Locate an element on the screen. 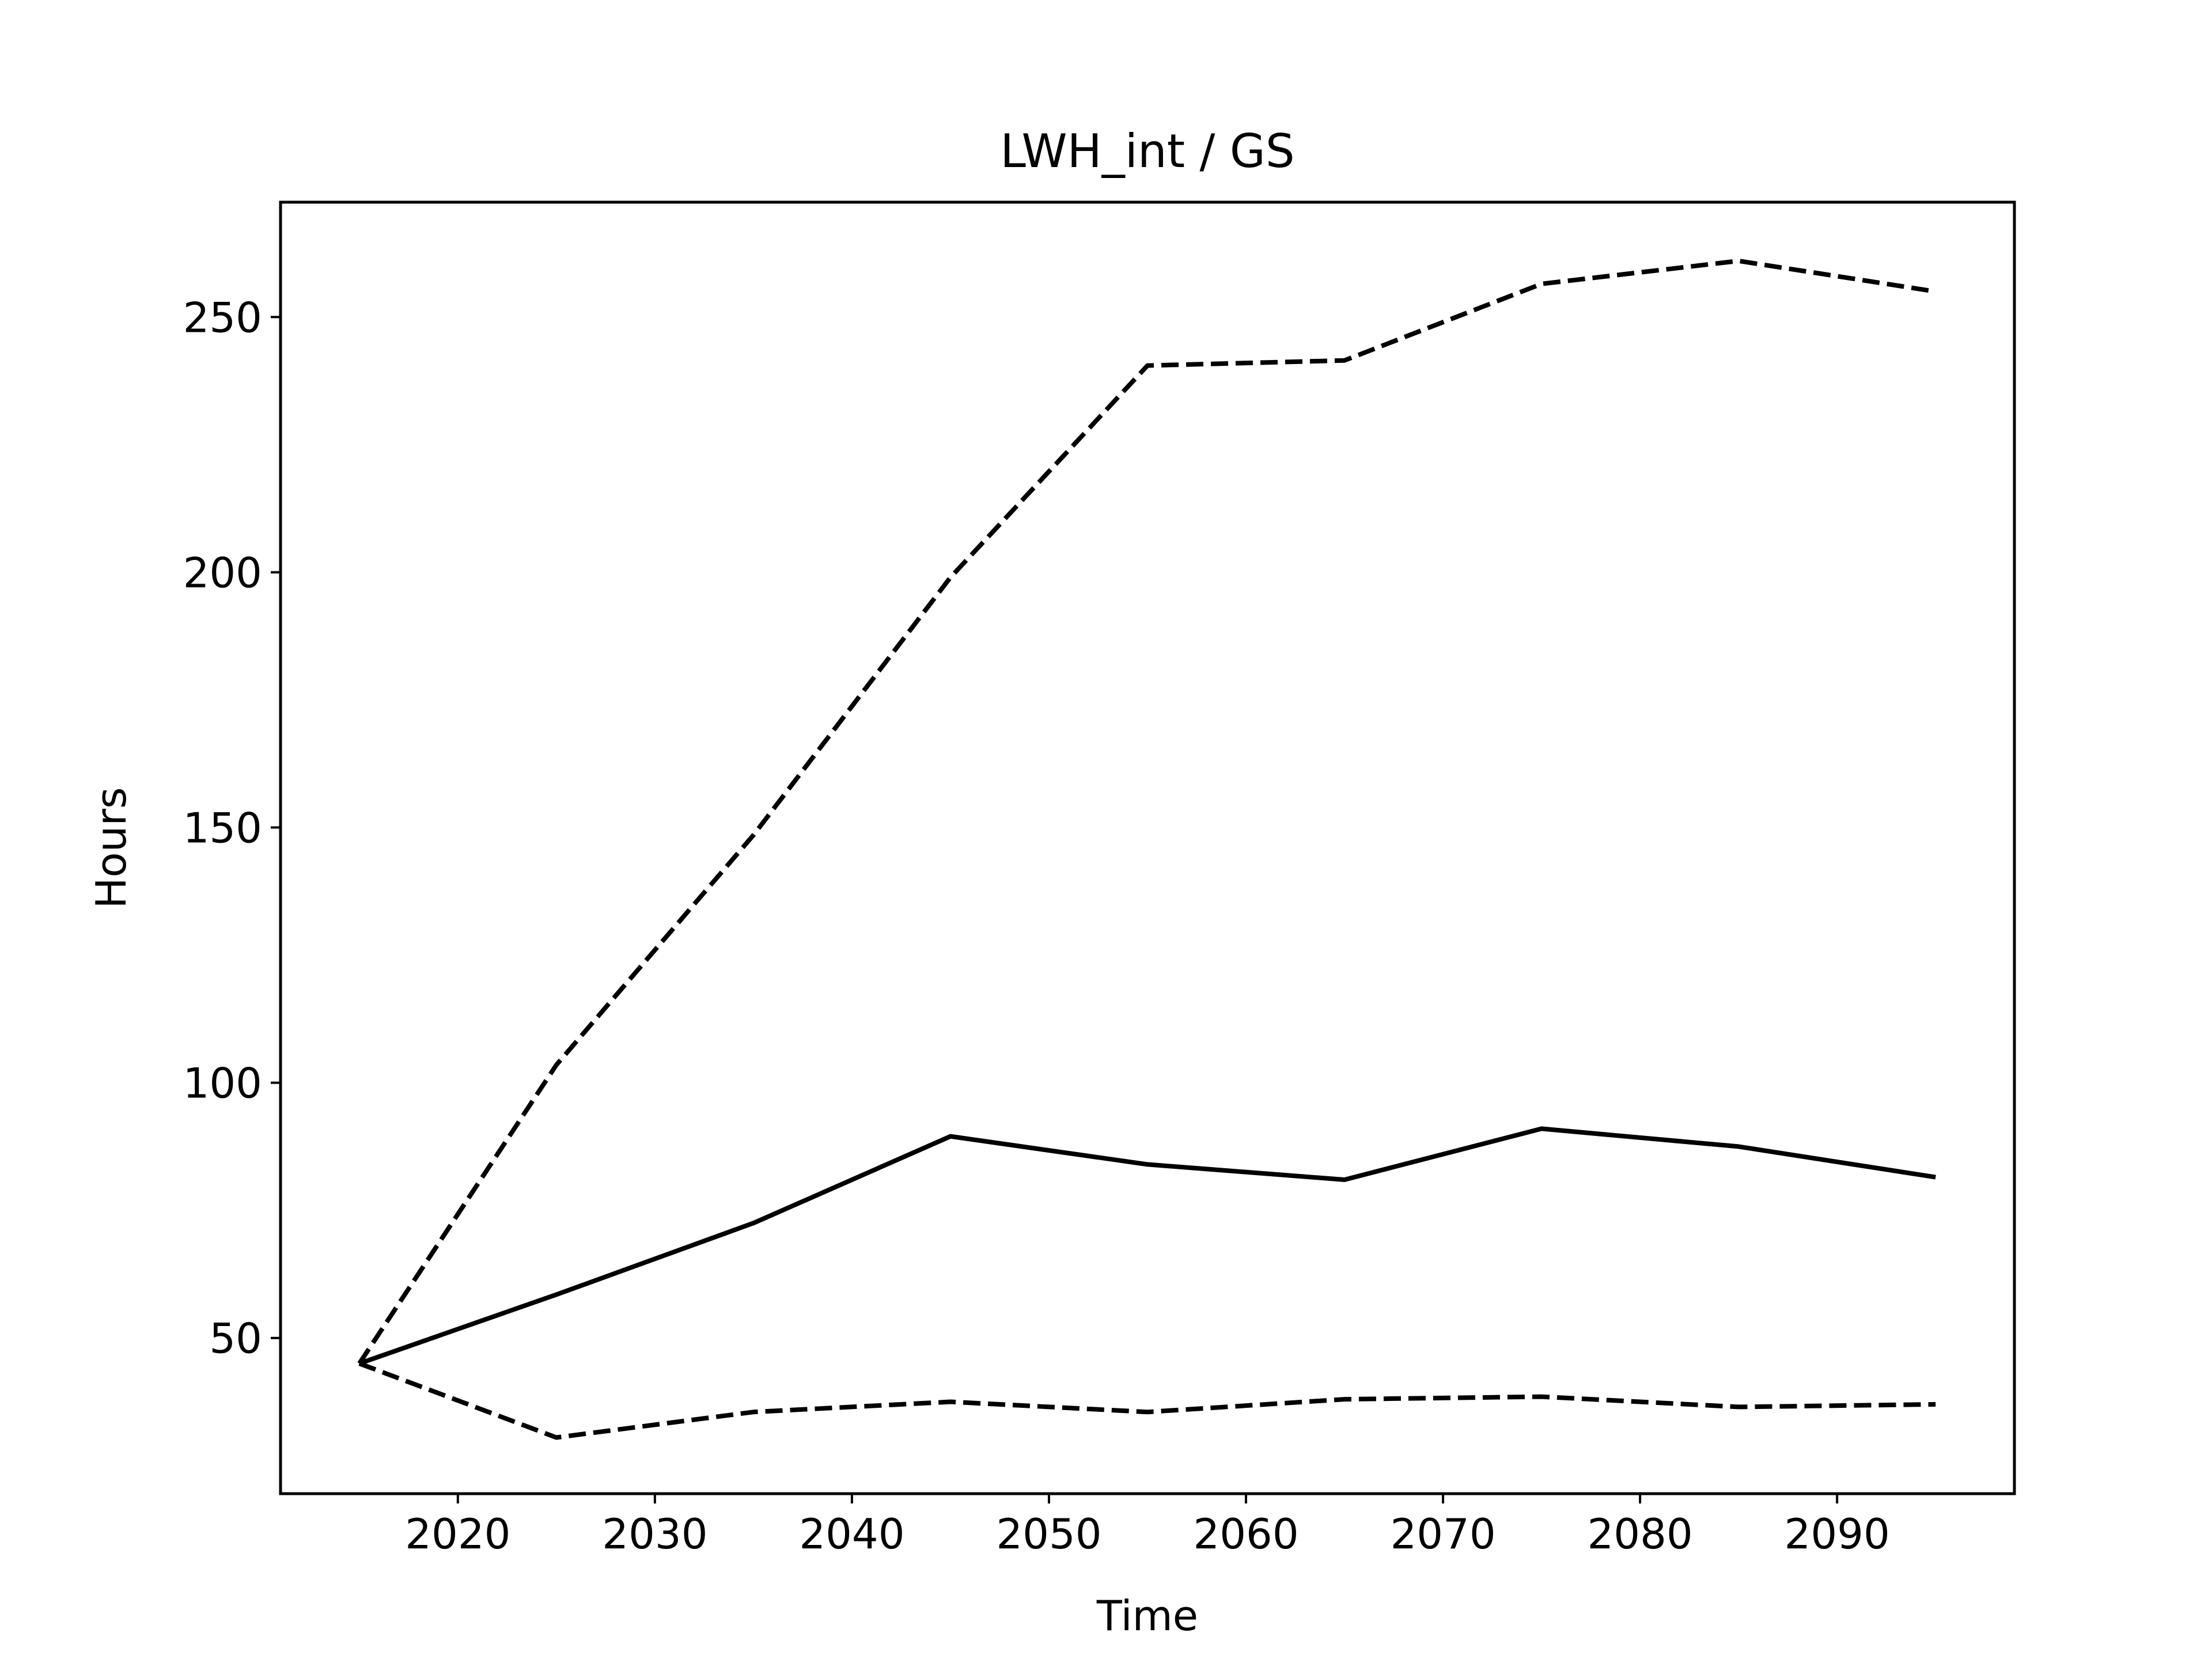  x-tick-label: 2020 is located at coordinates (457, 1534).